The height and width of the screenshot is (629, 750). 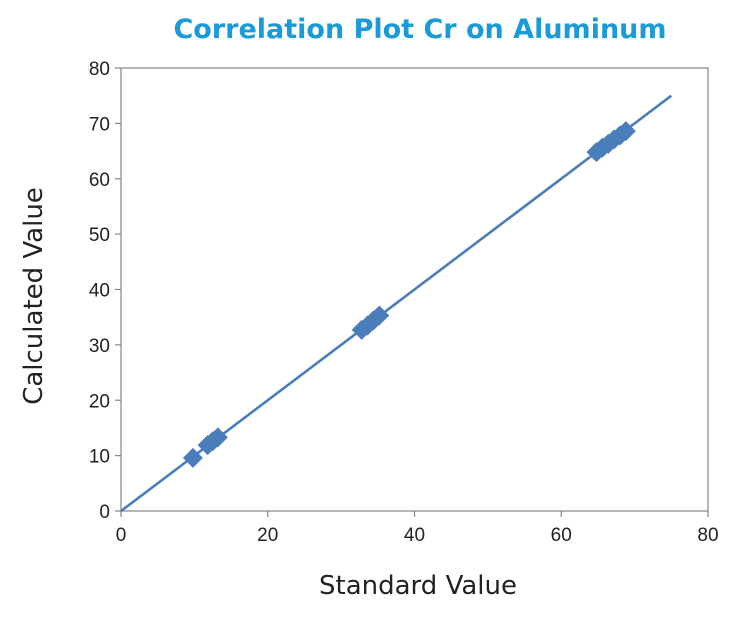 What do you see at coordinates (99, 180) in the screenshot?
I see `y-tick-label: 60` at bounding box center [99, 180].